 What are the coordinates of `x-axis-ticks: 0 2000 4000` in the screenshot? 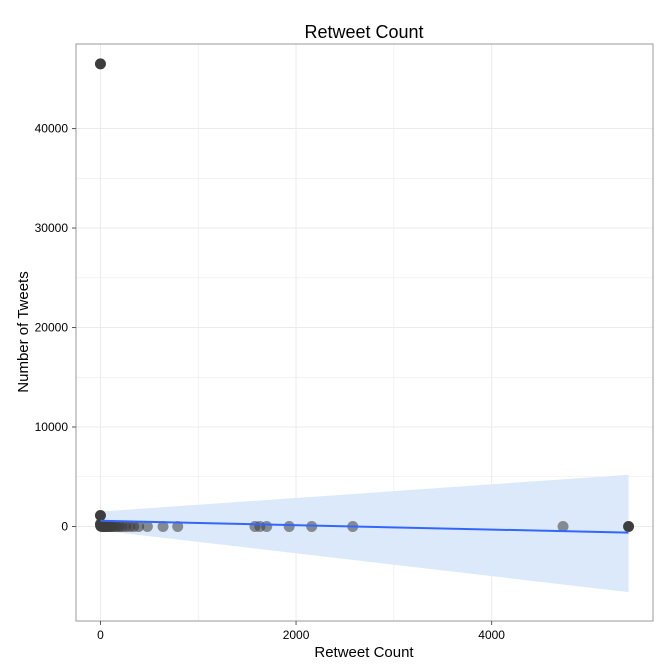 It's located at (301, 631).